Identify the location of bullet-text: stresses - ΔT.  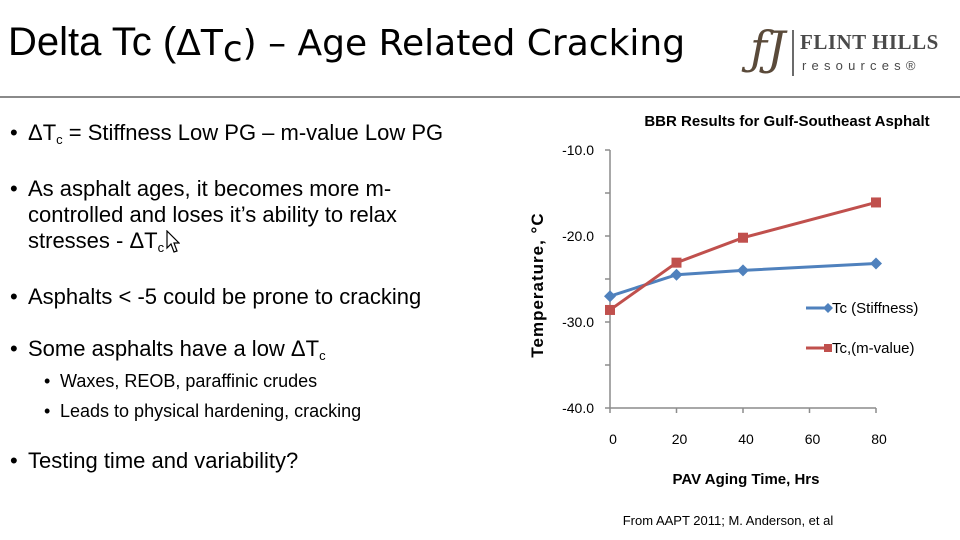
(93, 240).